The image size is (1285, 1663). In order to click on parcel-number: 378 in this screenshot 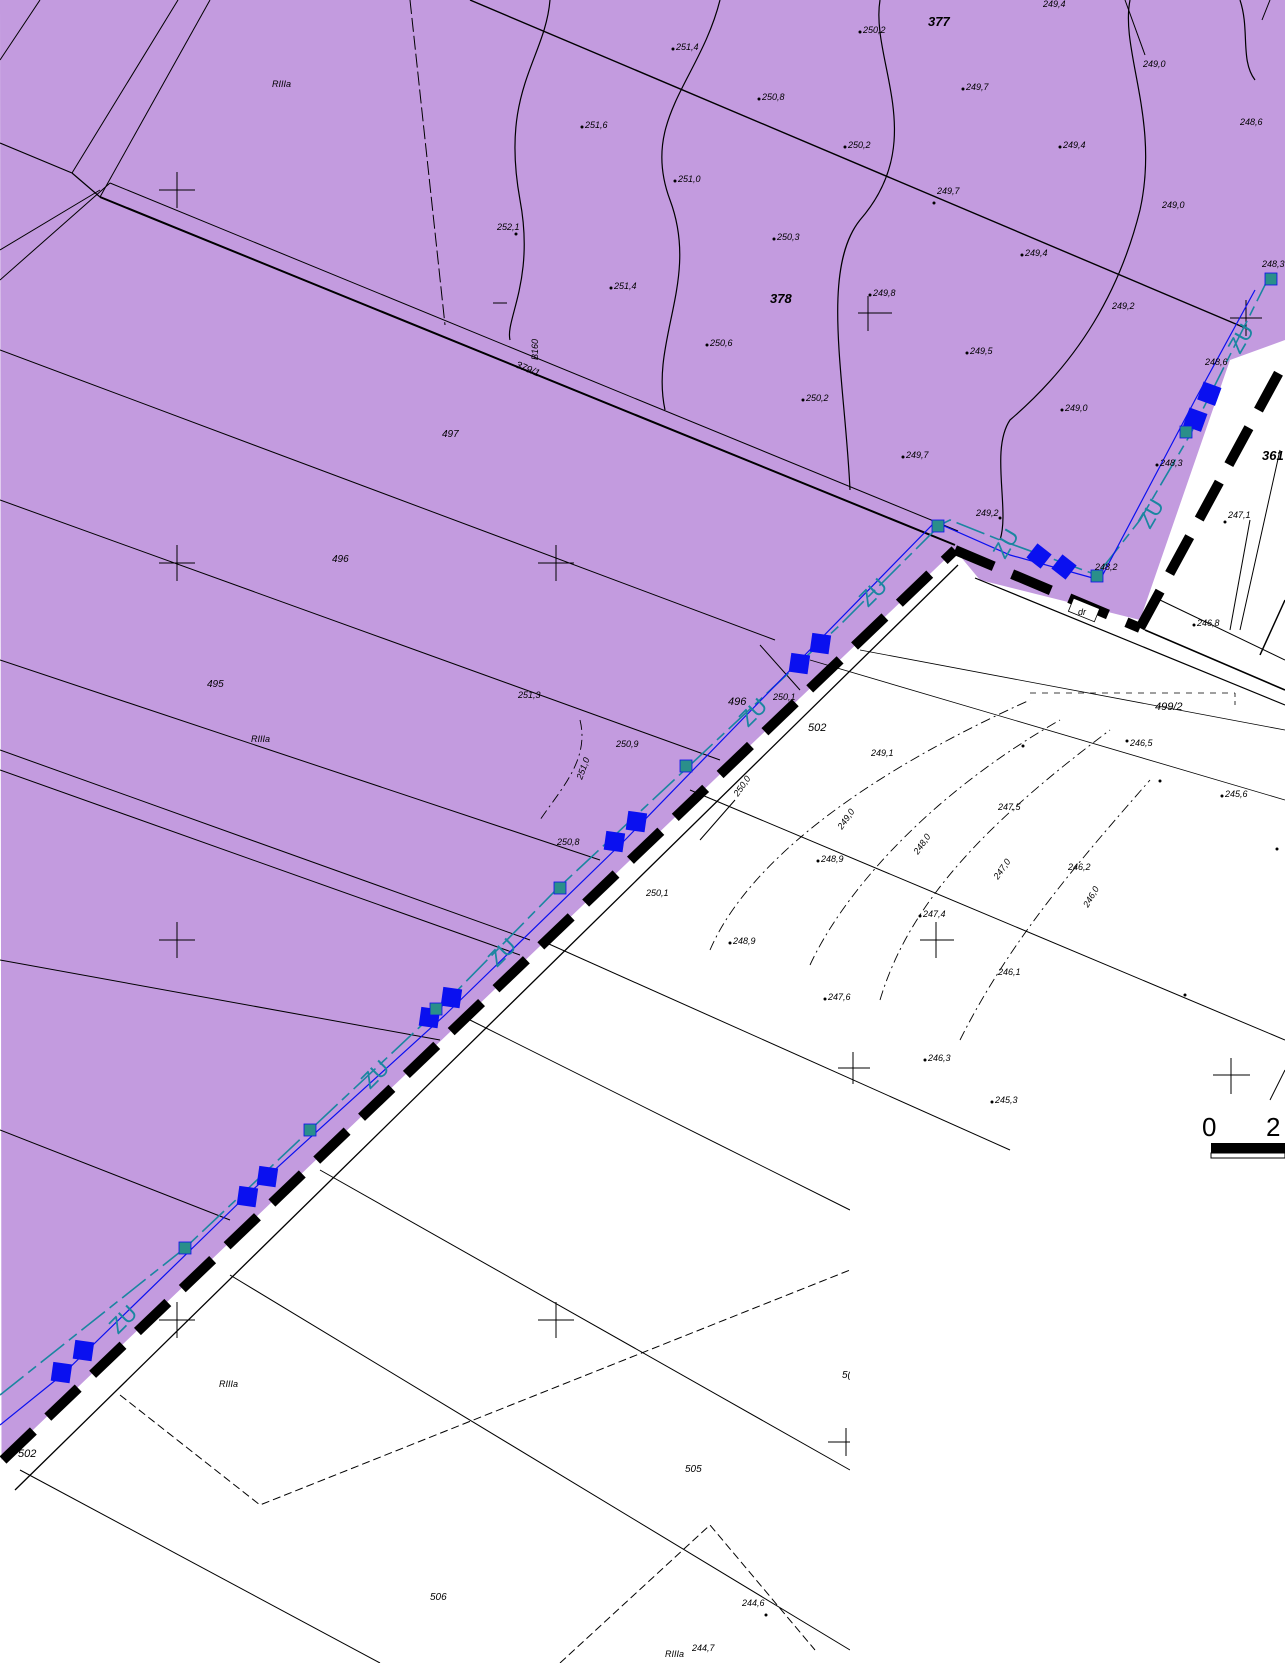, I will do `click(781, 298)`.